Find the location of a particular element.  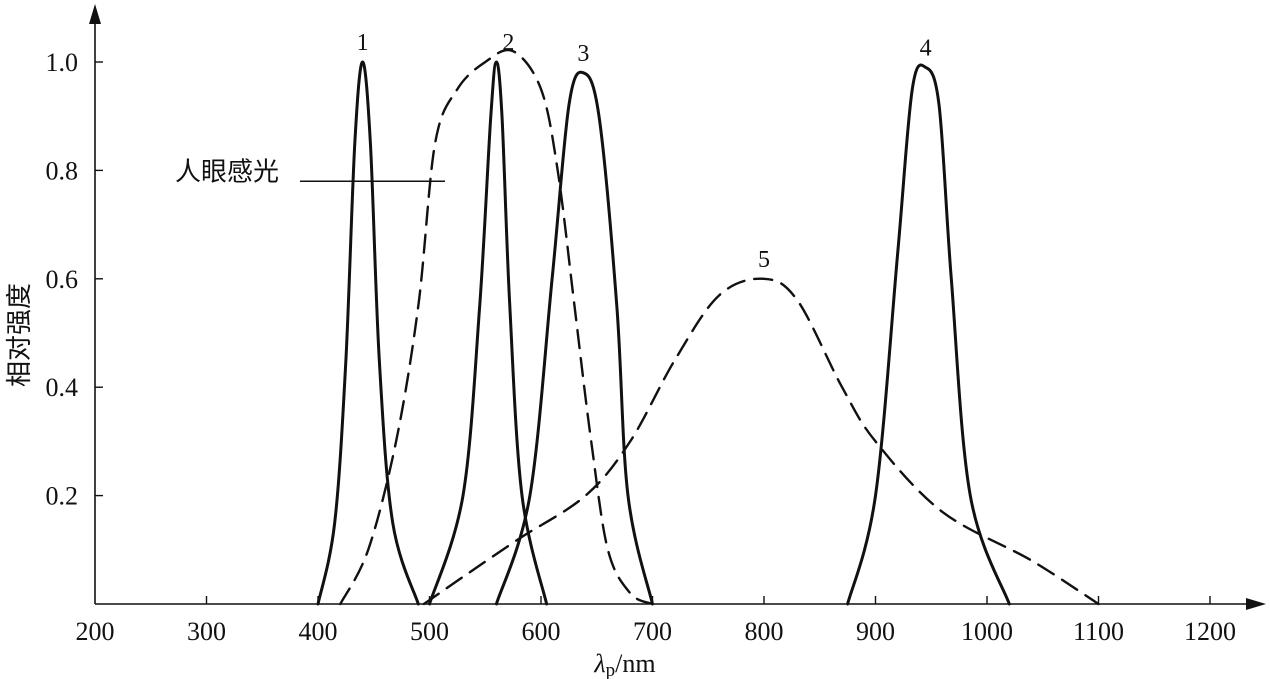

x-tick-label: 500 is located at coordinates (429, 631).